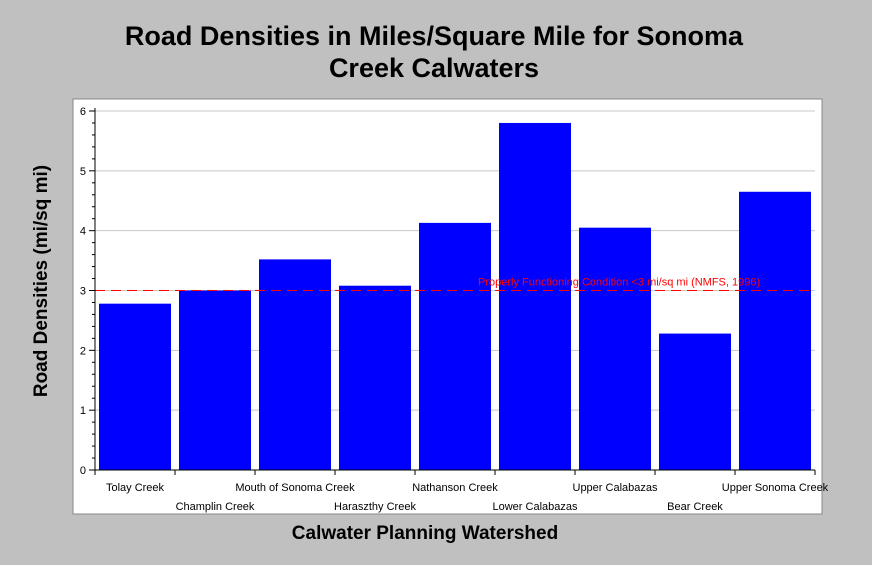 This screenshot has width=872, height=565. Describe the element at coordinates (83, 292) in the screenshot. I see `y-tick-label: 3` at that location.